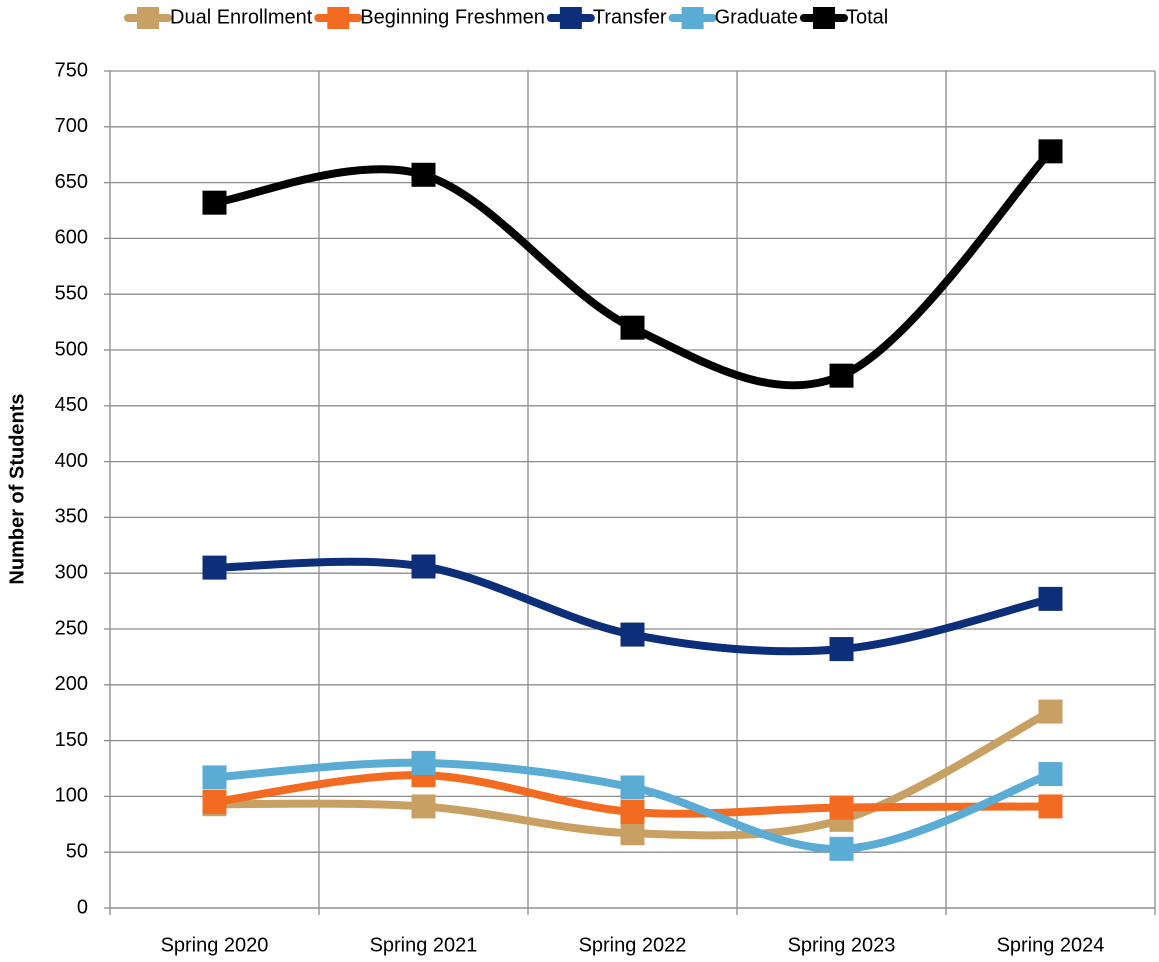 The width and height of the screenshot is (1159, 962). I want to click on x-tick-label: Spring 2020, so click(215, 945).